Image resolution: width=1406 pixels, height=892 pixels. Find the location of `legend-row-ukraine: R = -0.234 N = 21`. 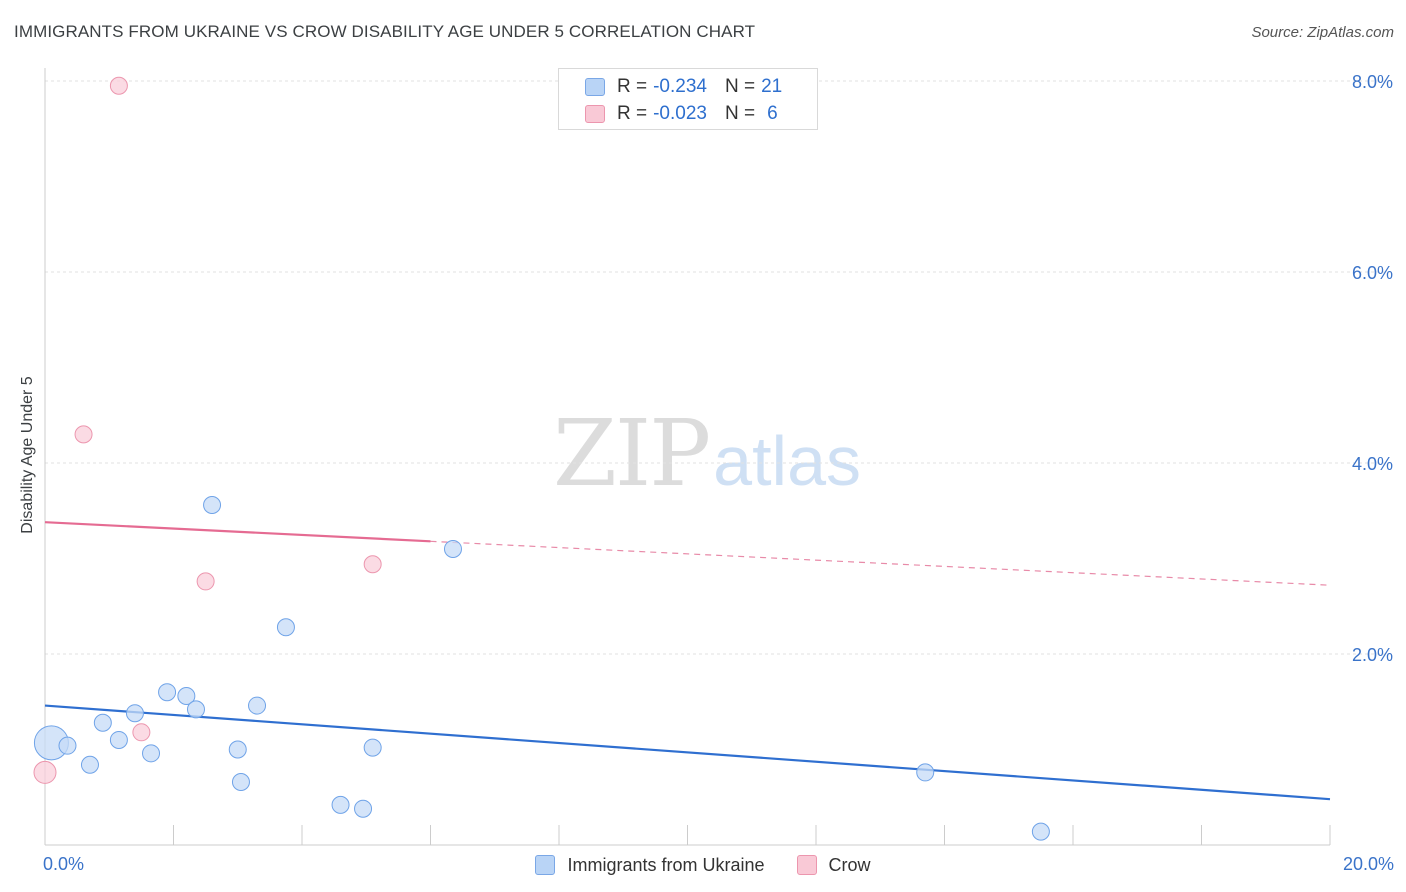

legend-row-ukraine: R = -0.234 N = 21 is located at coordinates (683, 87).